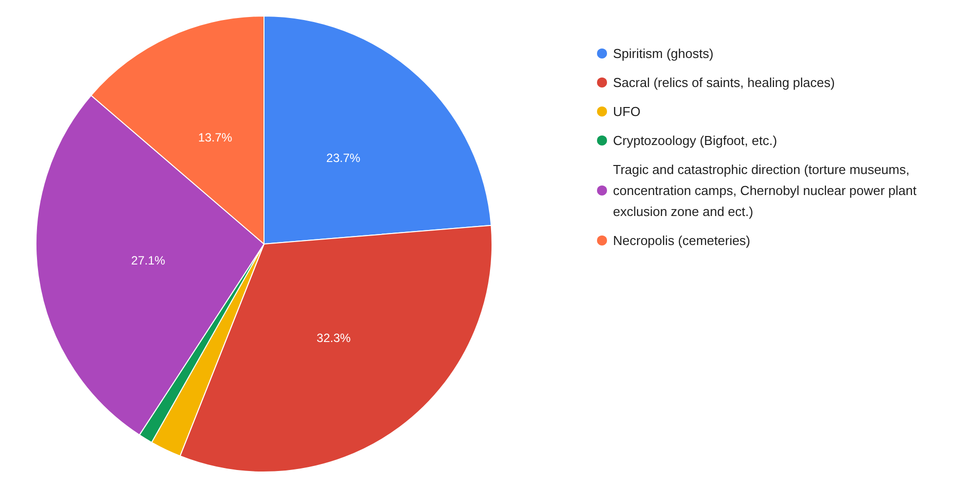 Image resolution: width=960 pixels, height=494 pixels. I want to click on data-label: 13.7%, so click(215, 137).